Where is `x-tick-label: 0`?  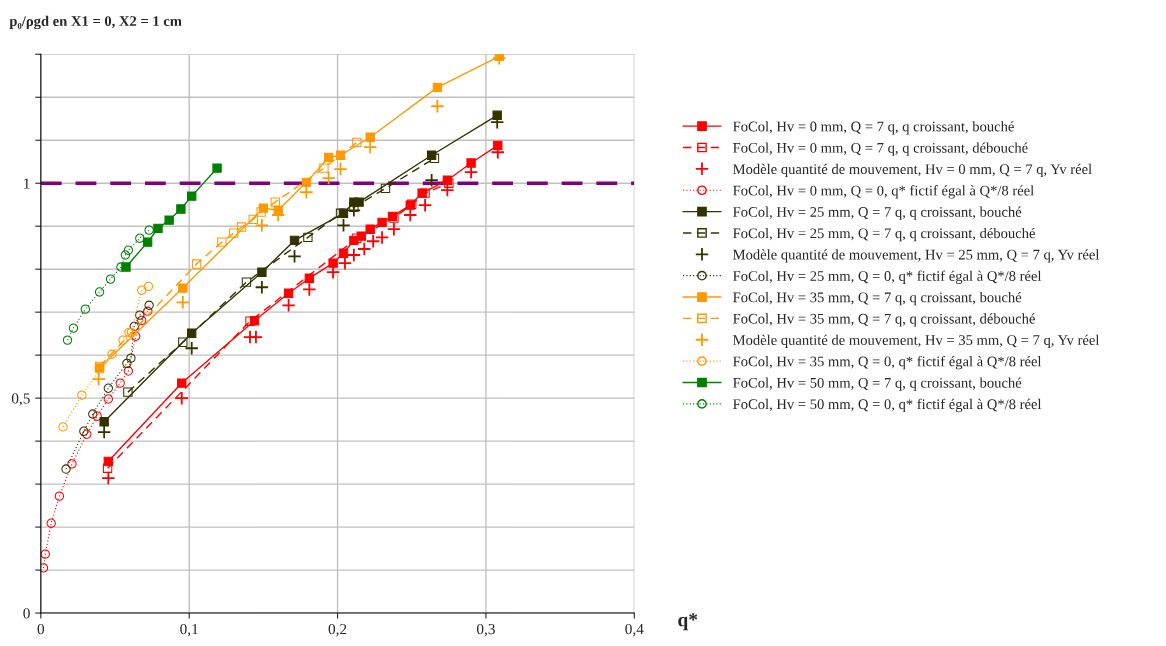 x-tick-label: 0 is located at coordinates (41, 629).